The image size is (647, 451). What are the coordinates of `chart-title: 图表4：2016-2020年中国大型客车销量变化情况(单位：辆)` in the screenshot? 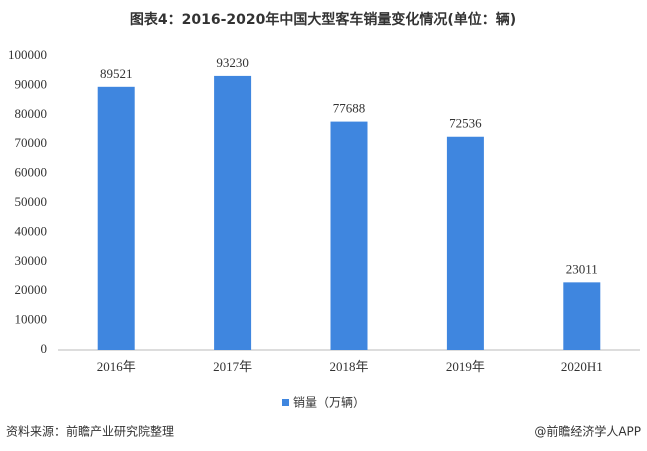 It's located at (323, 19).